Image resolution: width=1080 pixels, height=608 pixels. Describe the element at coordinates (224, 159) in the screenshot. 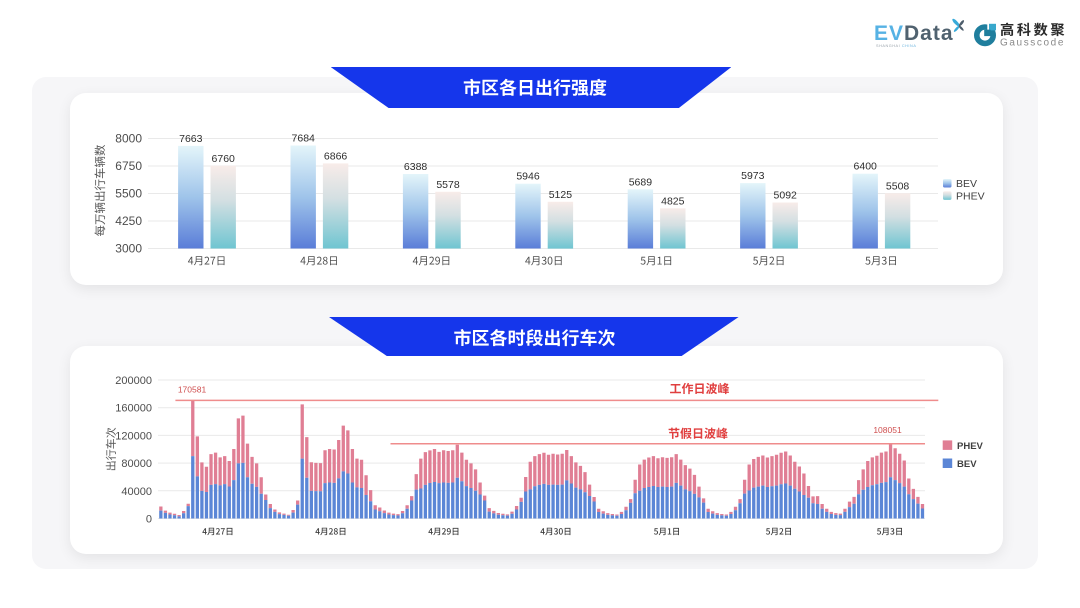

I see `svg-text: 6760` at that location.